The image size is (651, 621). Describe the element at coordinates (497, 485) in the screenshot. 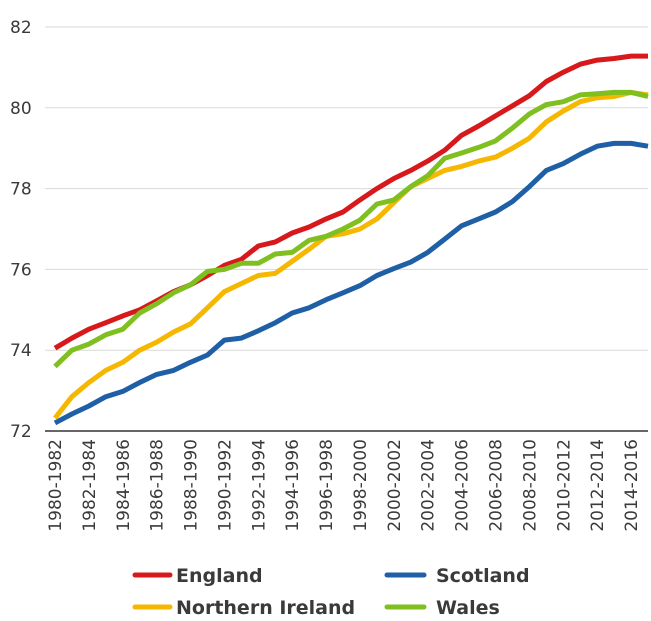

I see `x-tick-label: 2006-2008` at that location.